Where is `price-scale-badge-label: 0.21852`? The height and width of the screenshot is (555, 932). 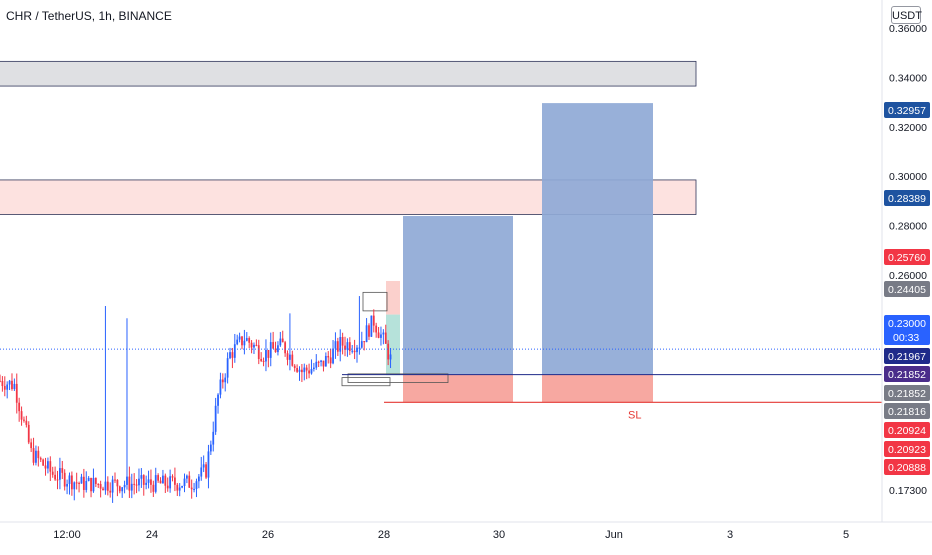 price-scale-badge-label: 0.21852 is located at coordinates (907, 375).